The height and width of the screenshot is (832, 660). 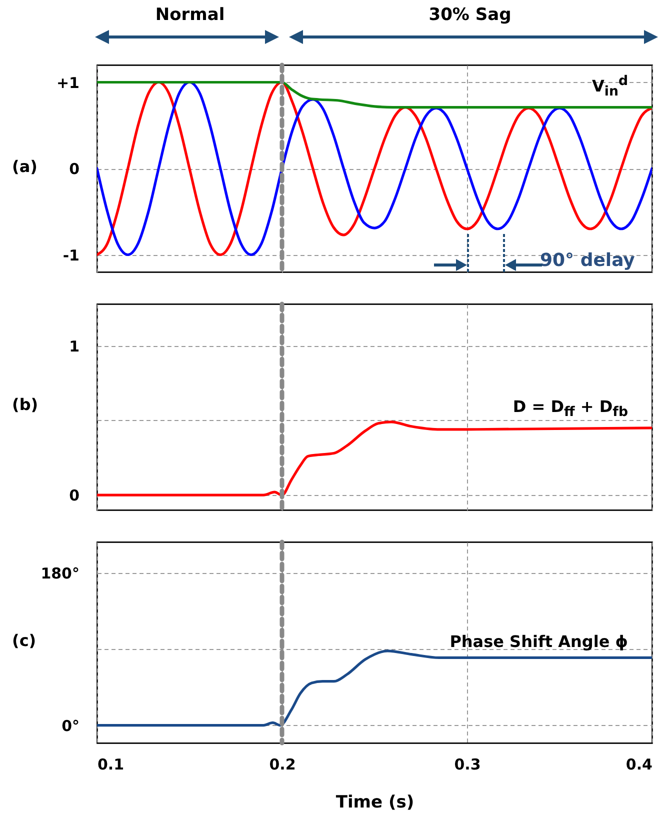 What do you see at coordinates (190, 15) in the screenshot?
I see `text: Normal` at bounding box center [190, 15].